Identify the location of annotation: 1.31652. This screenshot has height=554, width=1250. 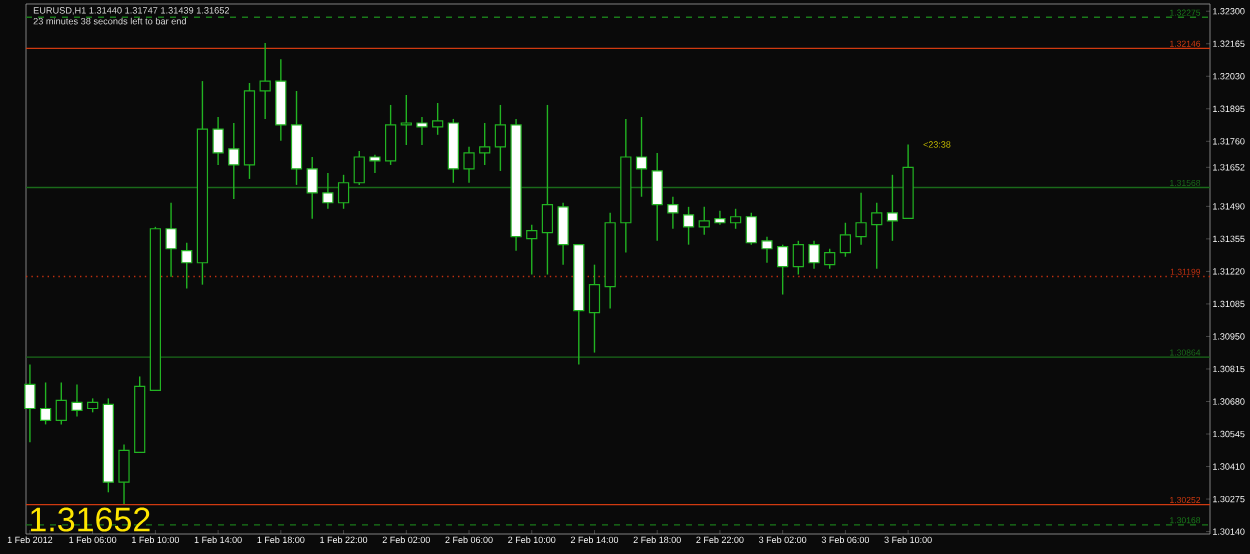
(90, 519).